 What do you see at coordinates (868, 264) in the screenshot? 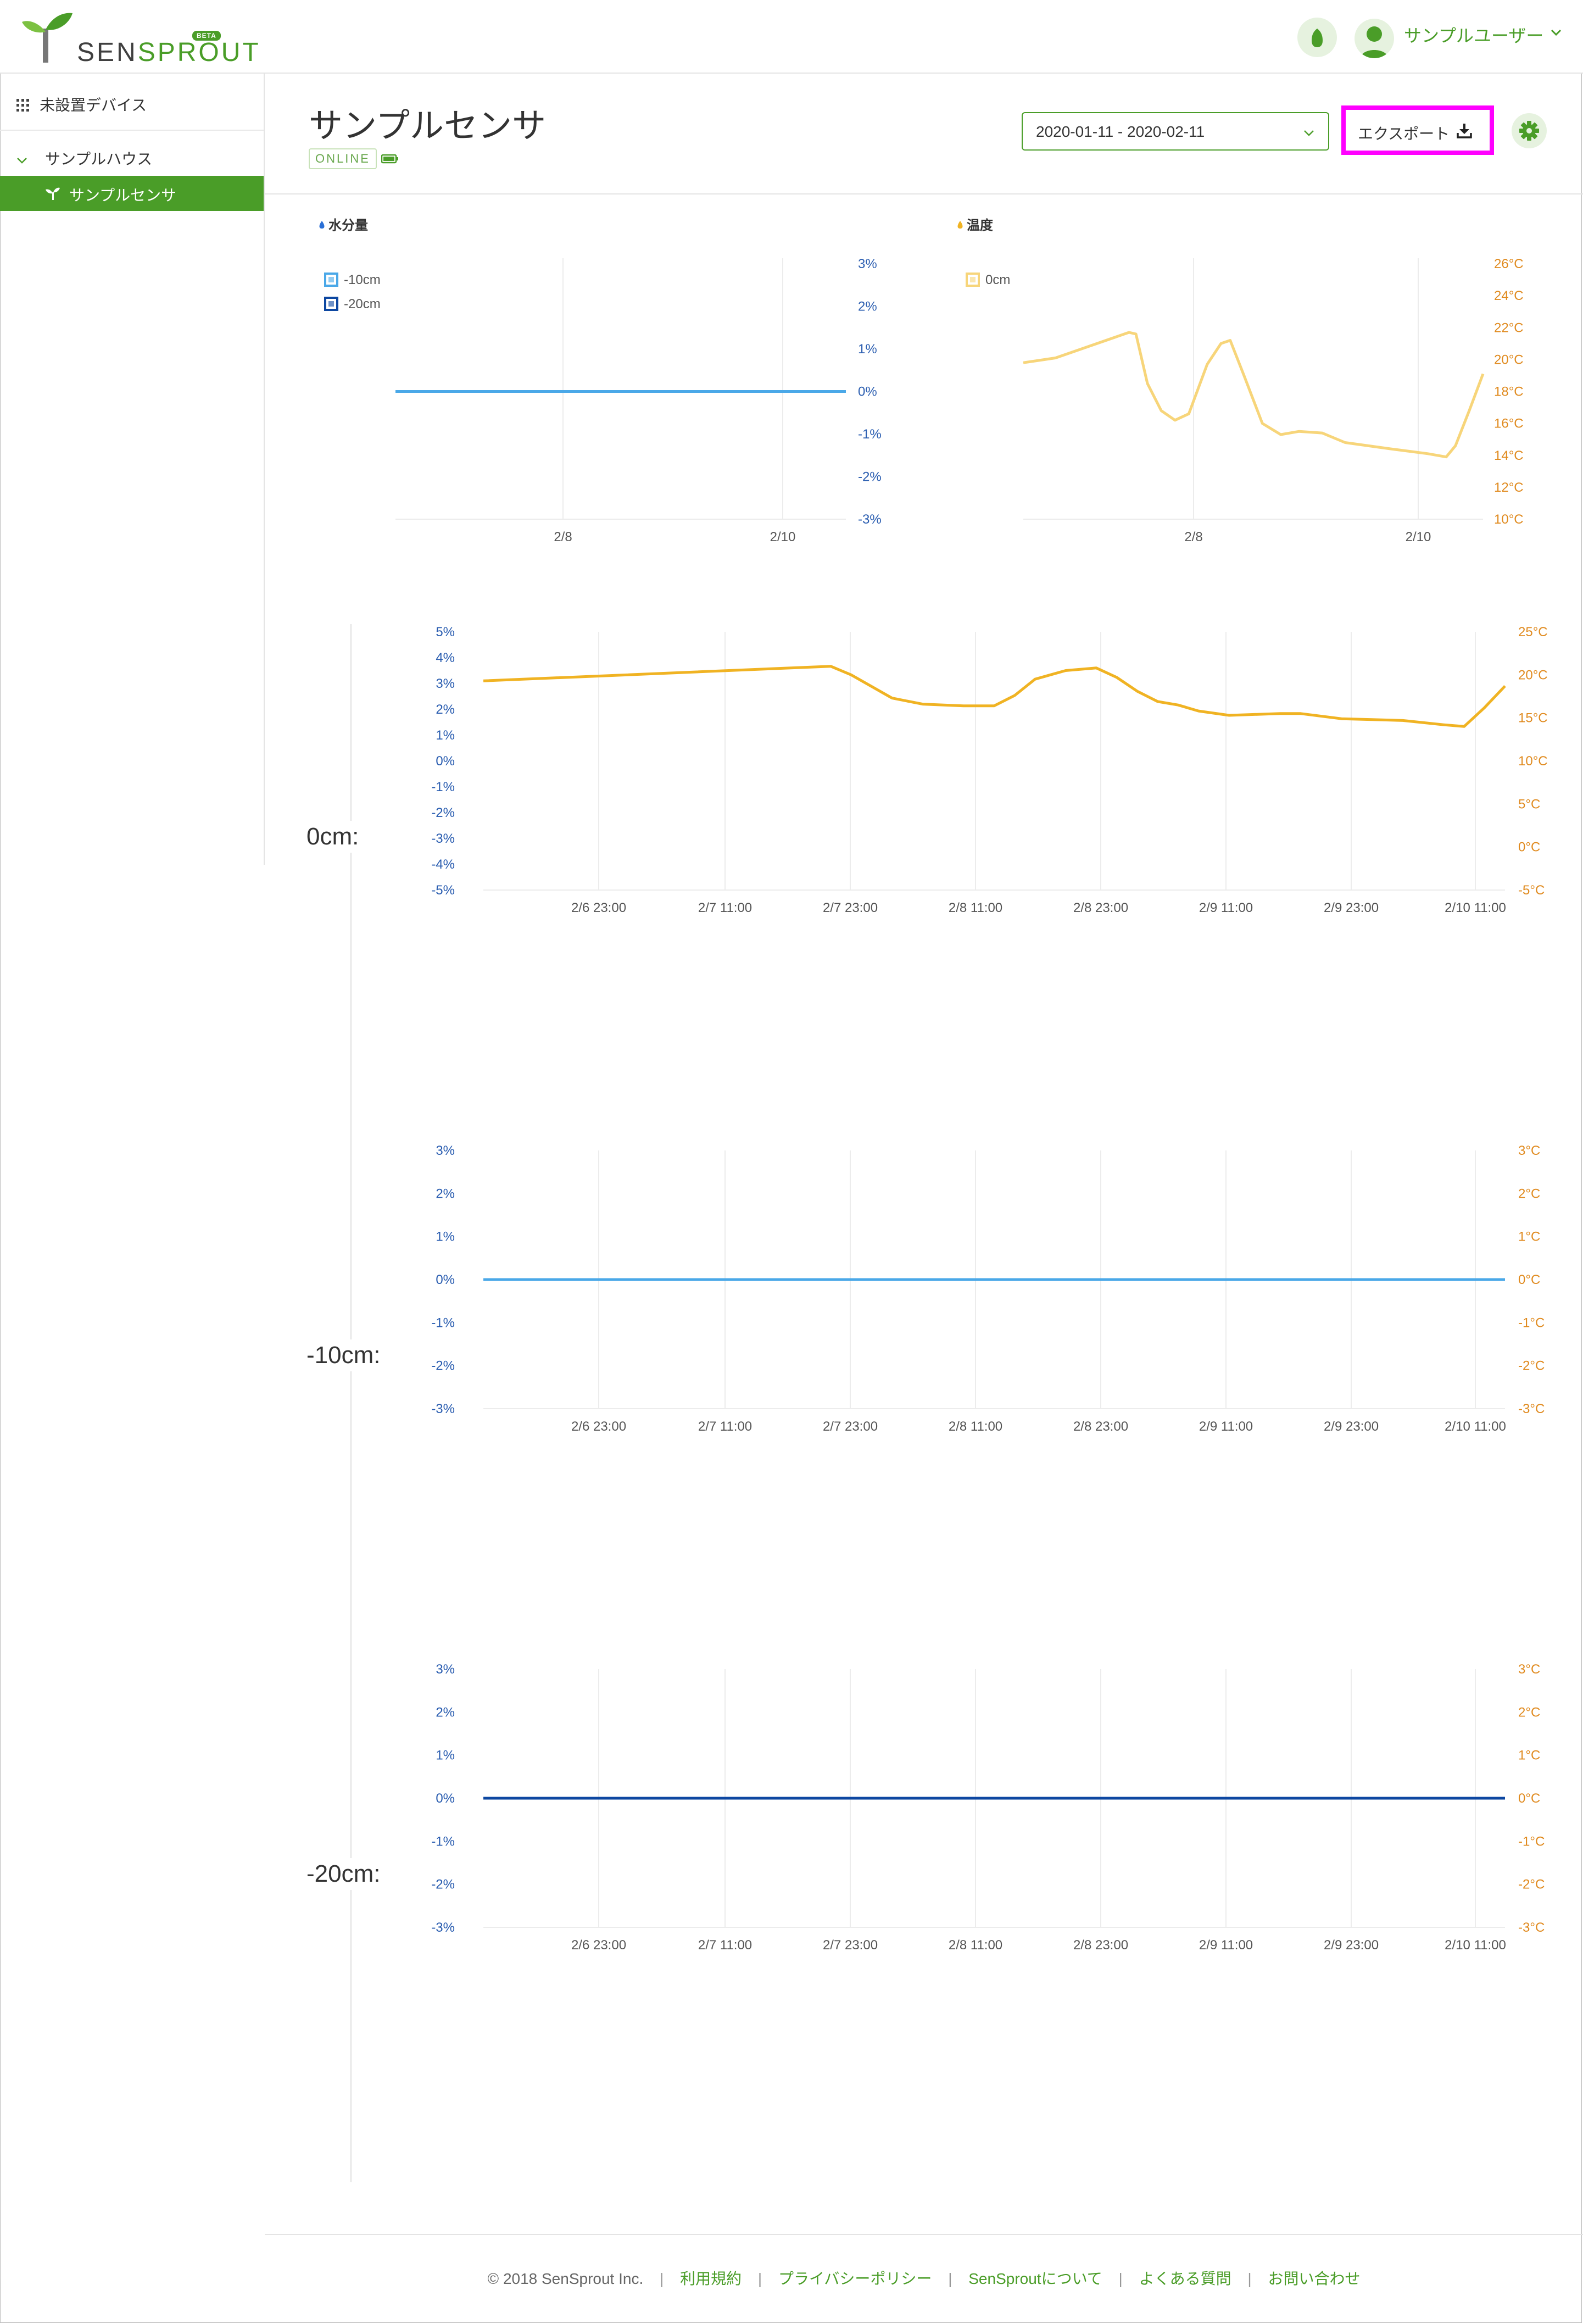
I see `y-tick-label: 3%` at bounding box center [868, 264].